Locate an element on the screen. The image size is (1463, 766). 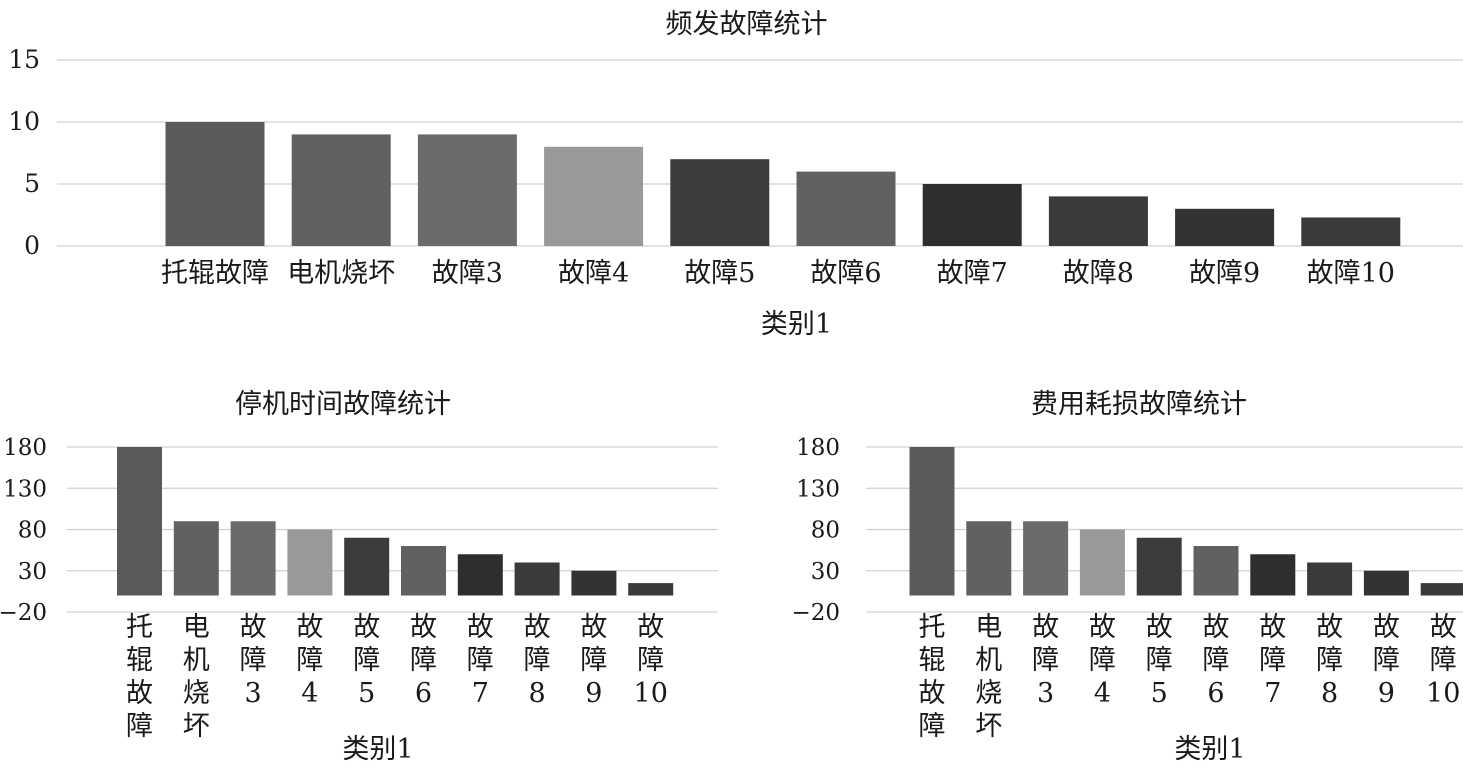
x-tick-label: 故障9 is located at coordinates (1224, 273).